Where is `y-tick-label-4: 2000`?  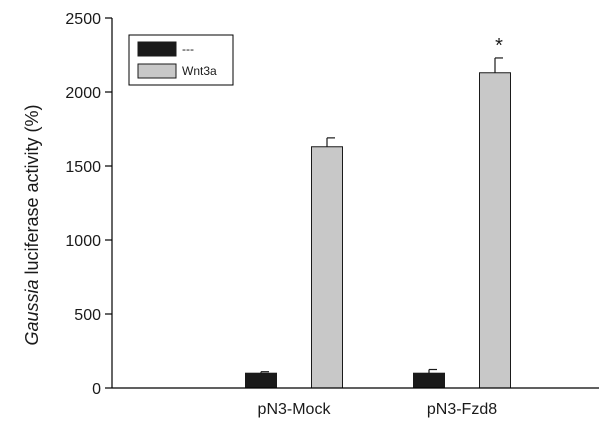 y-tick-label-4: 2000 is located at coordinates (83, 93).